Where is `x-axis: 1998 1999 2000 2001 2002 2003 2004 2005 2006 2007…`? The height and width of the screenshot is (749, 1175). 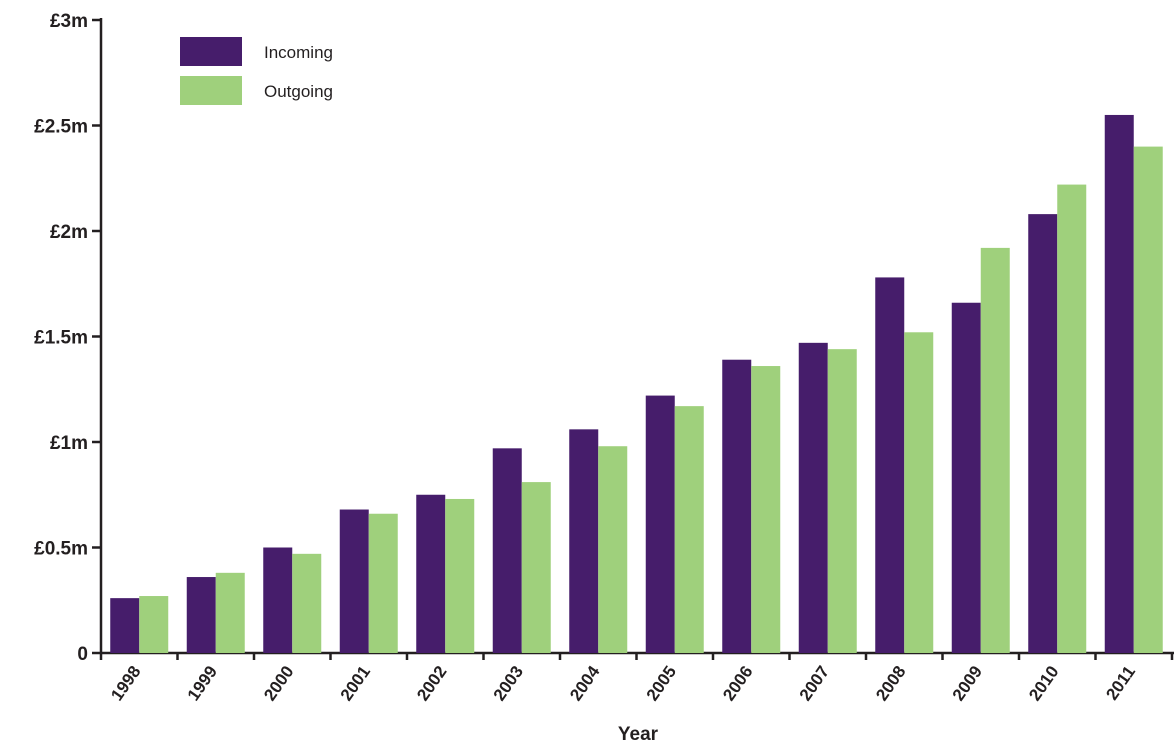 x-axis: 1998 1999 2000 2001 2002 2003 2004 2005 2006 2007… is located at coordinates (636, 677).